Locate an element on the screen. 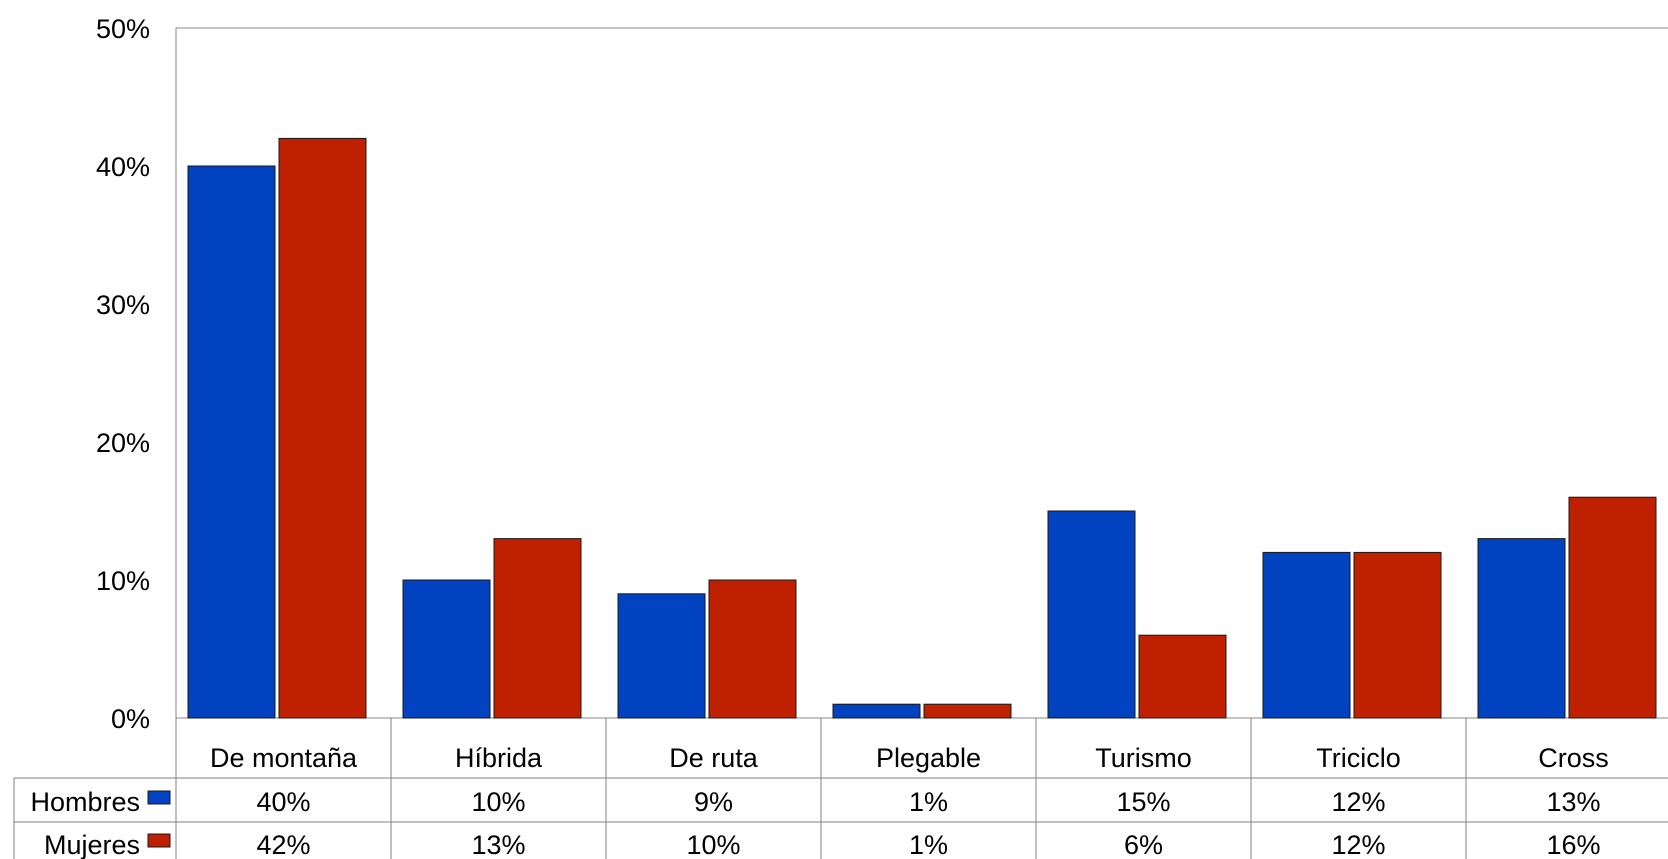  y-axis: 0% 10% 20% 30% 40% 50% is located at coordinates (123, 374).